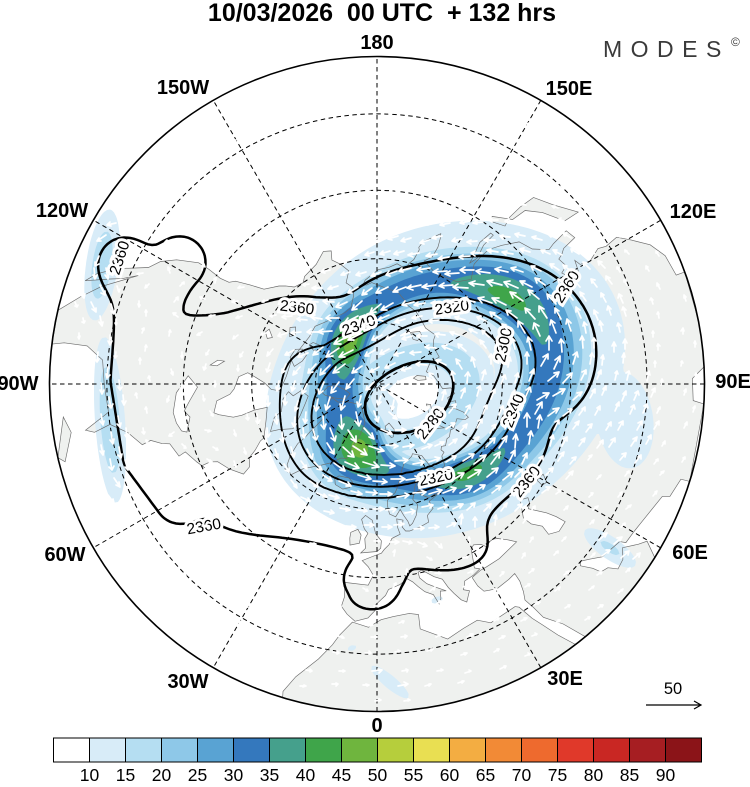 The image size is (750, 787). What do you see at coordinates (450, 773) in the screenshot?
I see `svg-text: 60` at bounding box center [450, 773].